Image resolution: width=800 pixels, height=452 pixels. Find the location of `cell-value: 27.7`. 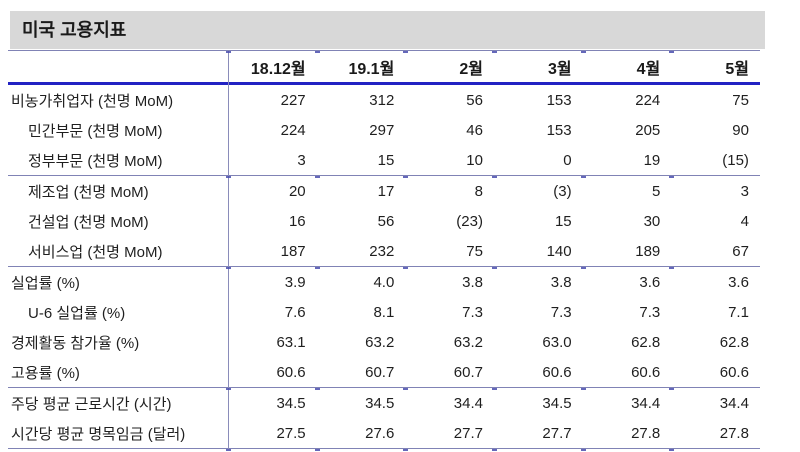

cell-value: 27.7 is located at coordinates (557, 433).